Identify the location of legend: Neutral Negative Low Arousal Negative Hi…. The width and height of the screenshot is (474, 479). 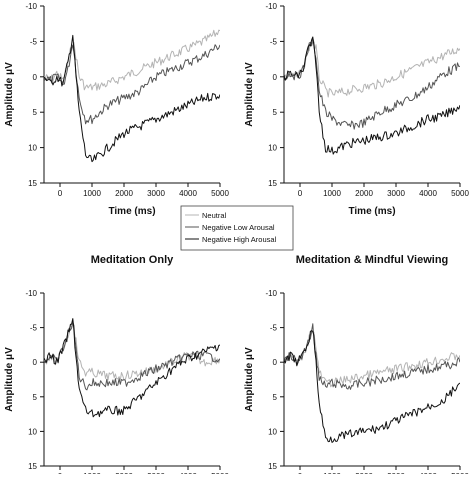
(237, 228).